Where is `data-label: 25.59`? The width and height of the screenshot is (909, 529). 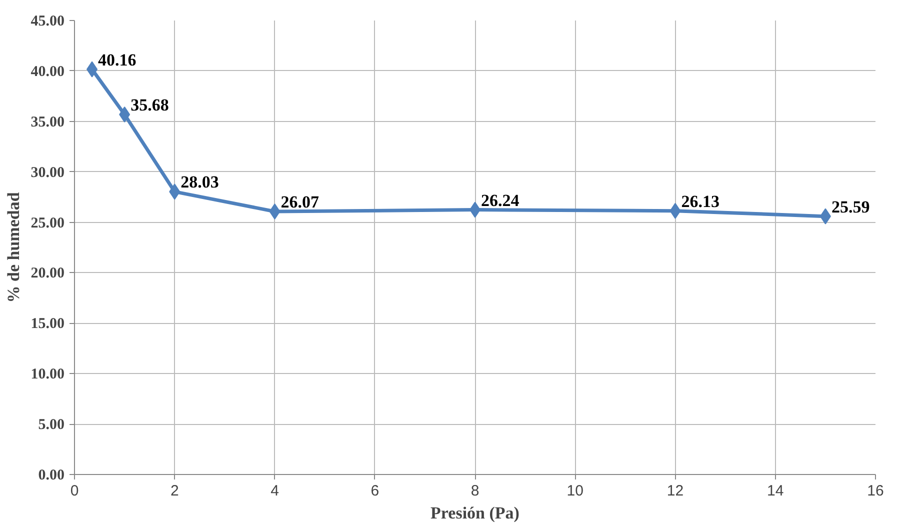 data-label: 25.59 is located at coordinates (850, 206).